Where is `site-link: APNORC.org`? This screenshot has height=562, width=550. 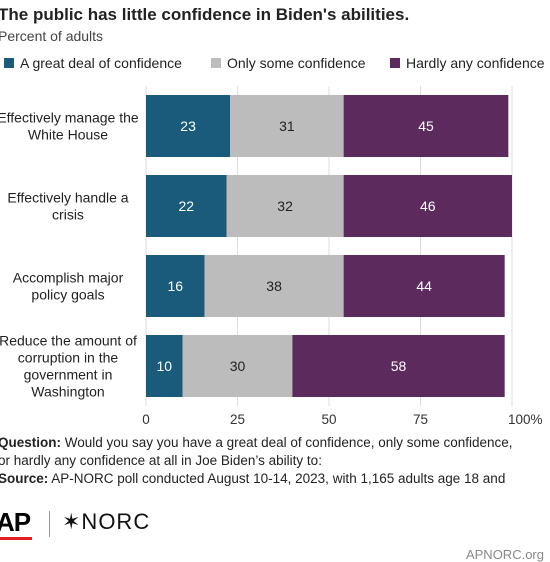
site-link: APNORC.org is located at coordinates (504, 554).